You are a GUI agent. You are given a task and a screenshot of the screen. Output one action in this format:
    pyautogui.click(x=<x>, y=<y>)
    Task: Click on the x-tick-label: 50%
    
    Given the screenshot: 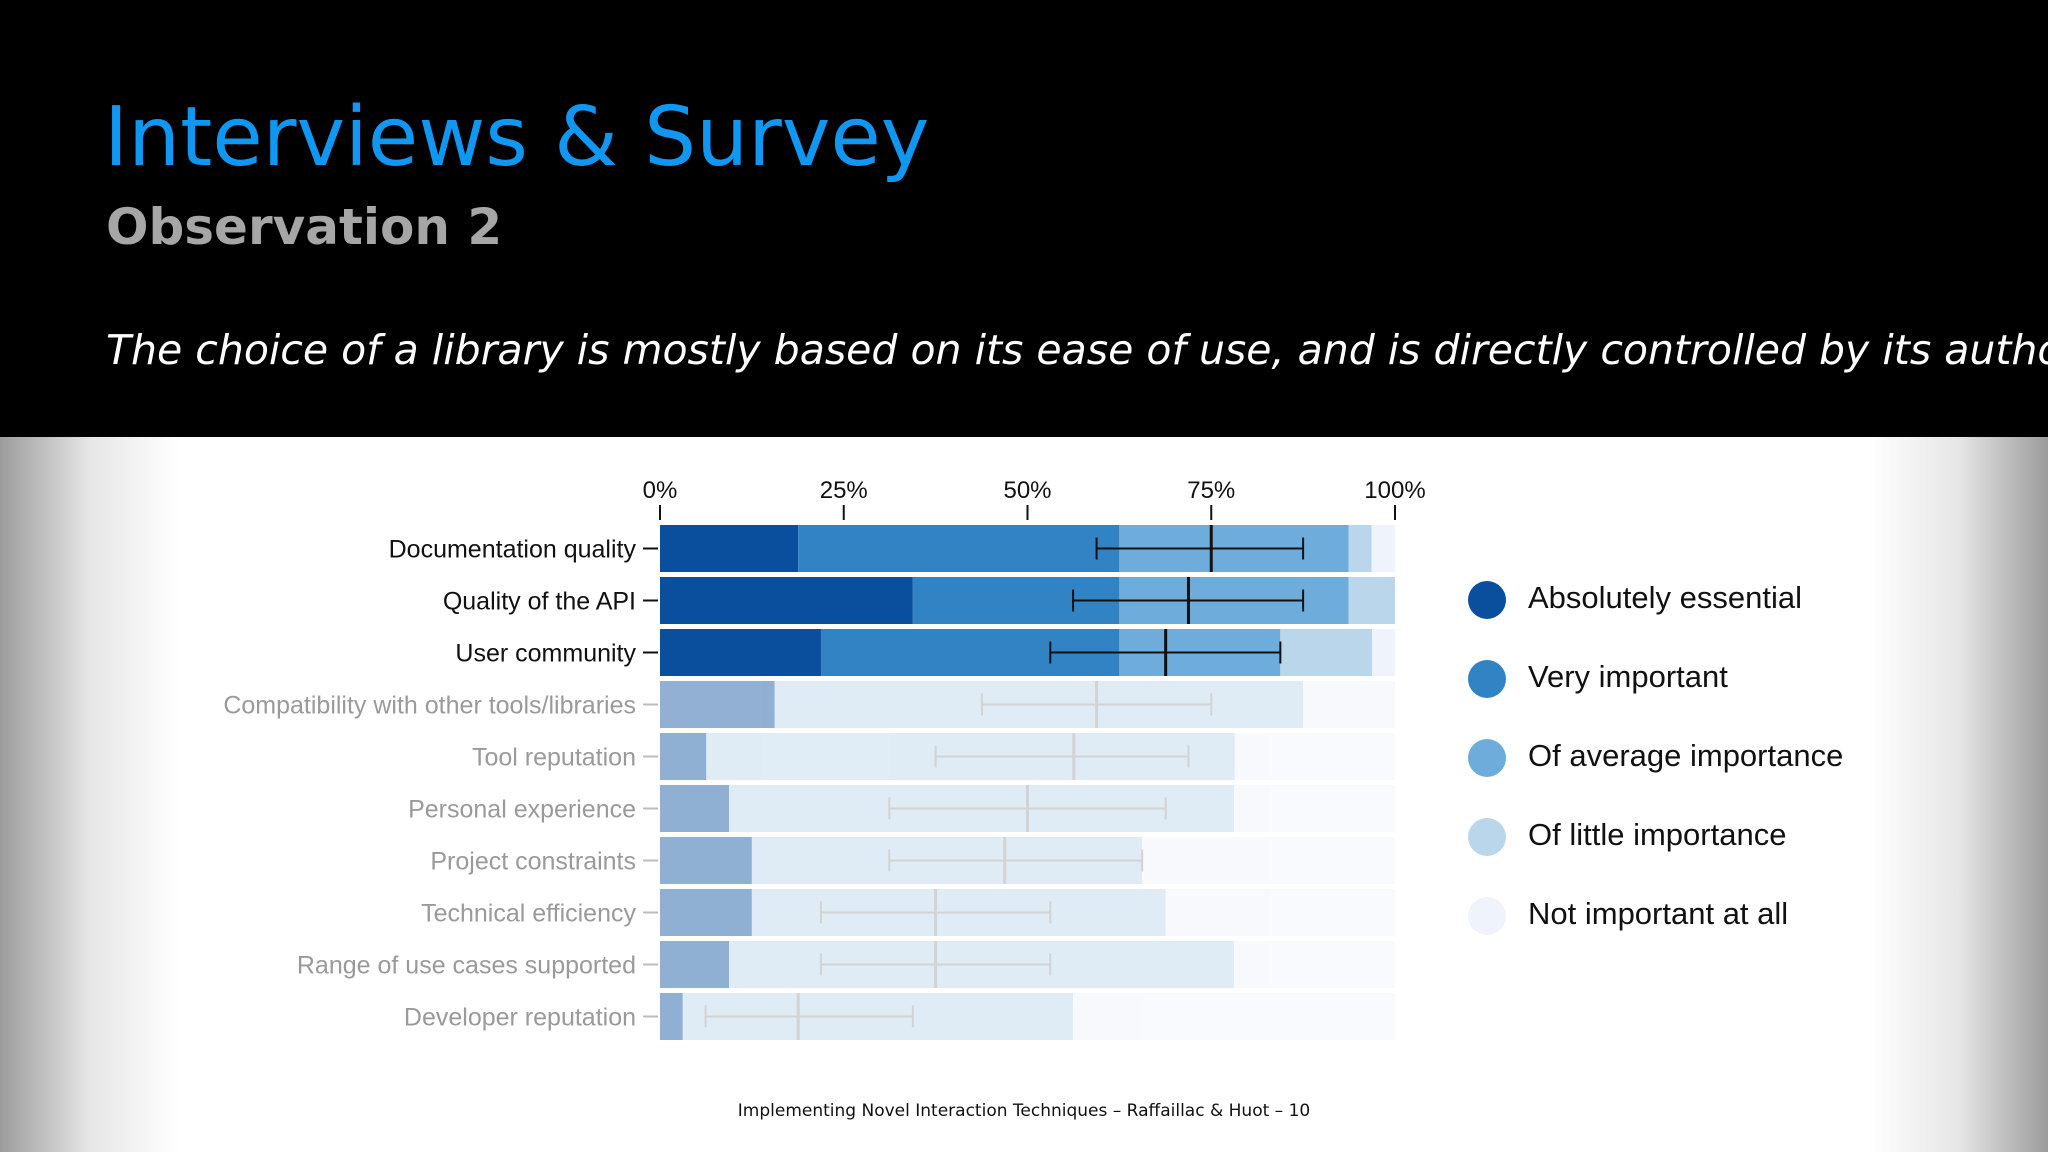 What is the action you would take?
    pyautogui.click(x=1027, y=490)
    